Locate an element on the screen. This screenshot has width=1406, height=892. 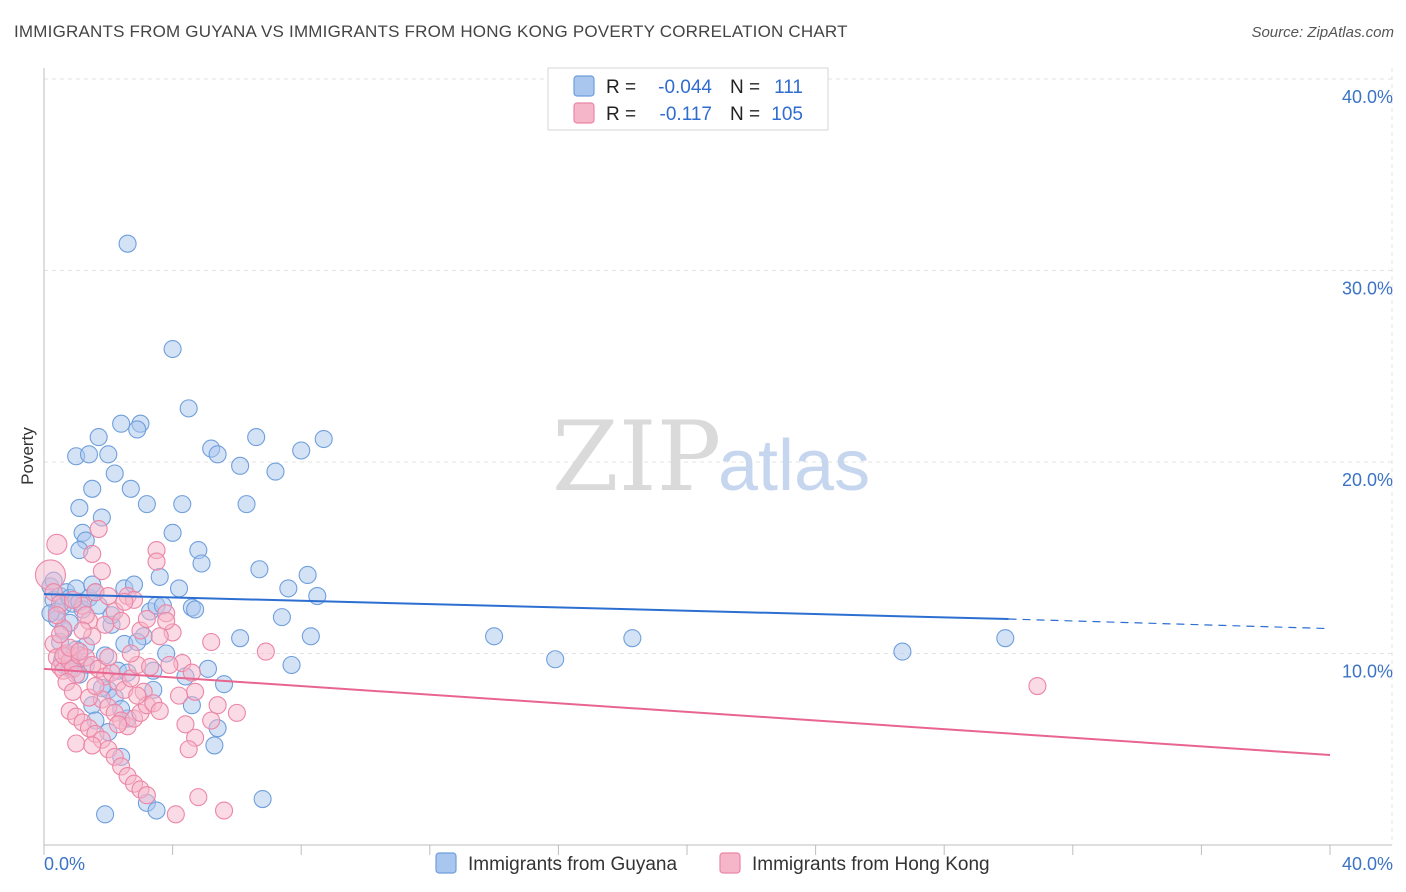
watermark-zip: ZIP is located at coordinates (636, 457).